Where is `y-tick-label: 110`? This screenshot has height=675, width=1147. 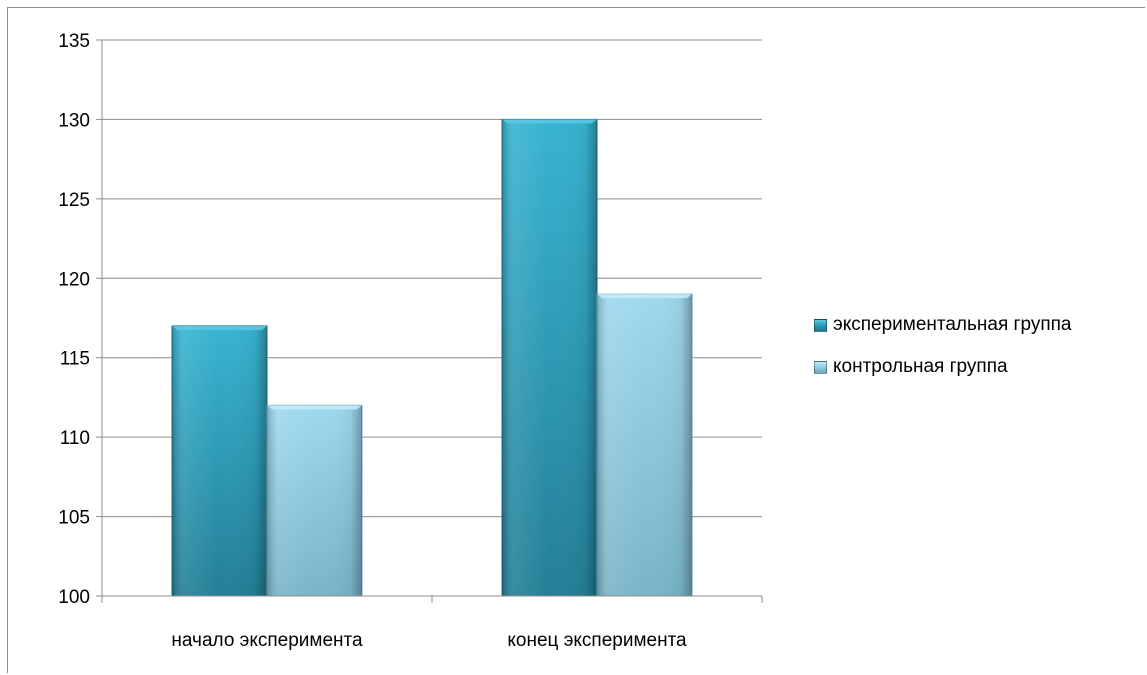
y-tick-label: 110 is located at coordinates (75, 438).